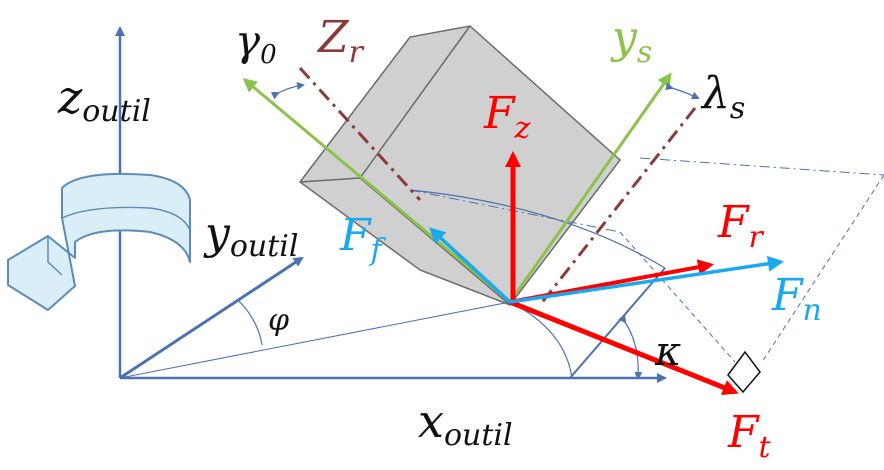 The width and height of the screenshot is (884, 470). Describe the element at coordinates (822, 268) in the screenshot. I see `dashdot-right-vertical` at that location.